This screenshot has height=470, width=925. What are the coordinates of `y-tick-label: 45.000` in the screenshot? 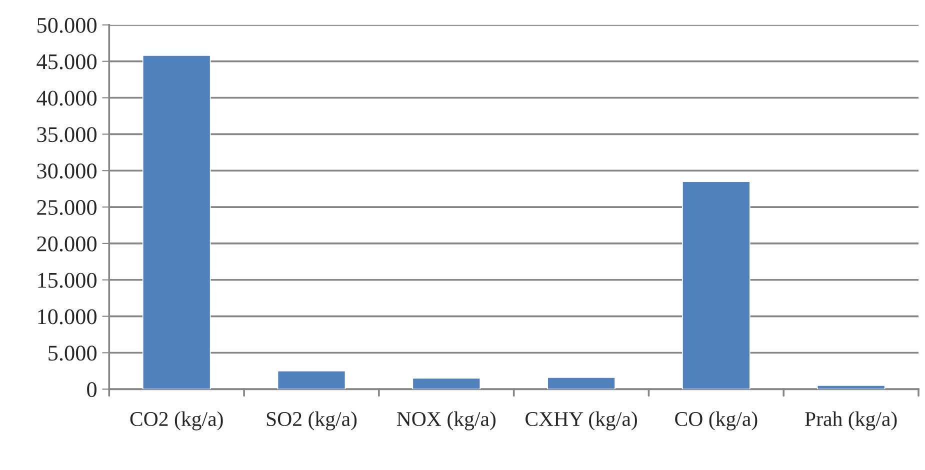 It's located at (66, 62).